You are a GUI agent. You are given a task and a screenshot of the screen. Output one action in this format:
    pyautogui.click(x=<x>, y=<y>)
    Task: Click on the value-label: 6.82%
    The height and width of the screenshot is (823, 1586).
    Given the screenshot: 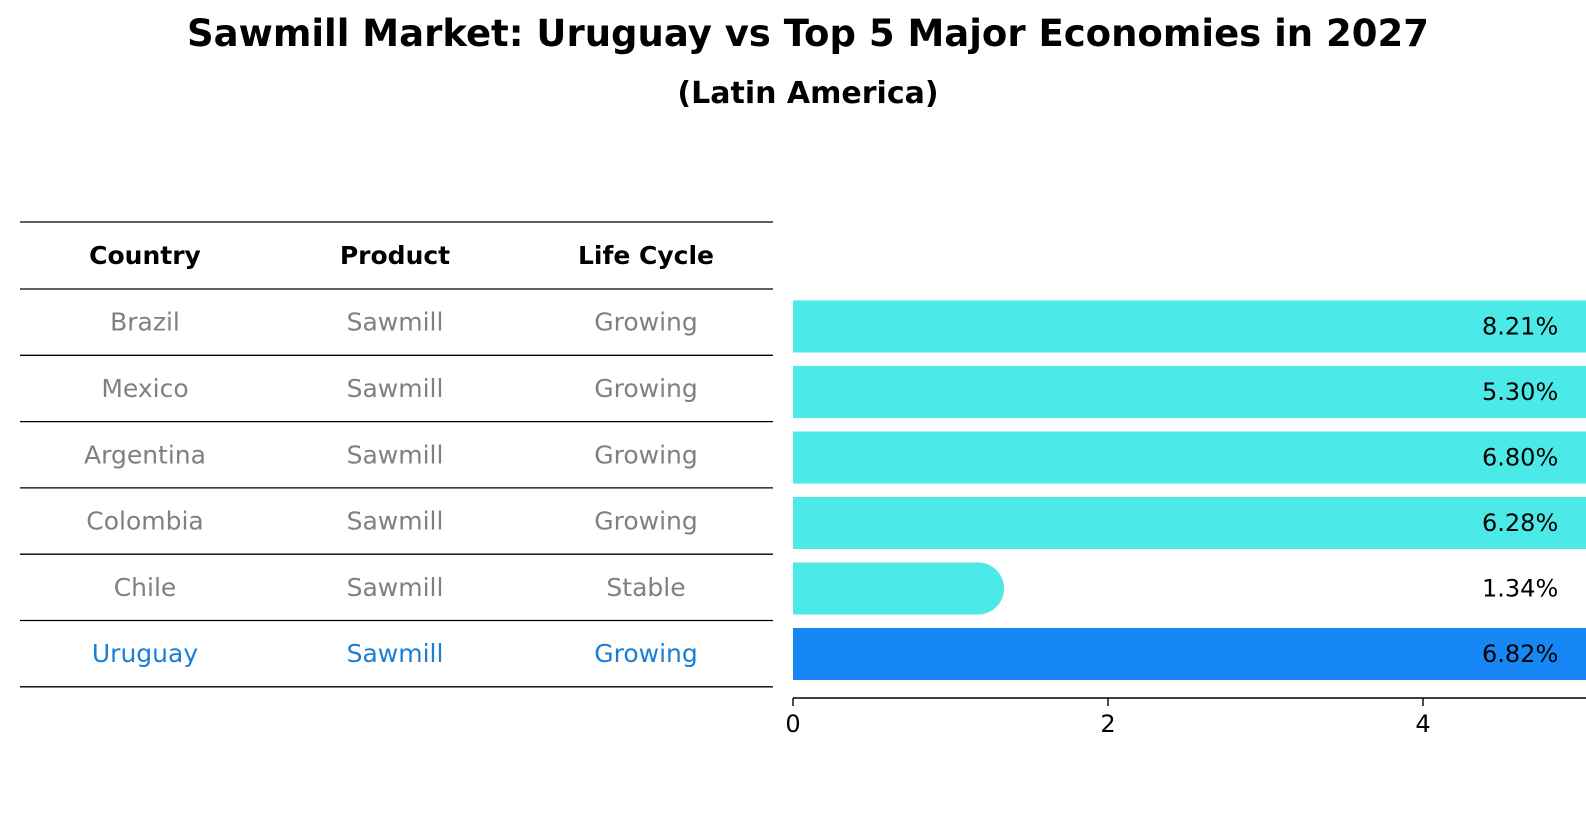 What is the action you would take?
    pyautogui.click(x=1520, y=654)
    